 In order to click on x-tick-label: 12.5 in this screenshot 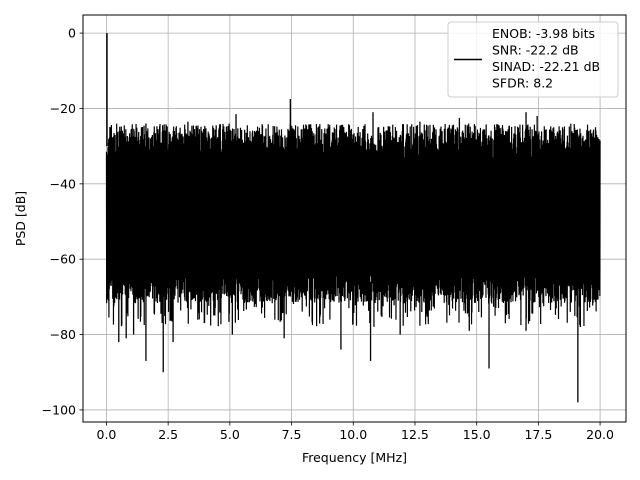, I will do `click(415, 434)`.